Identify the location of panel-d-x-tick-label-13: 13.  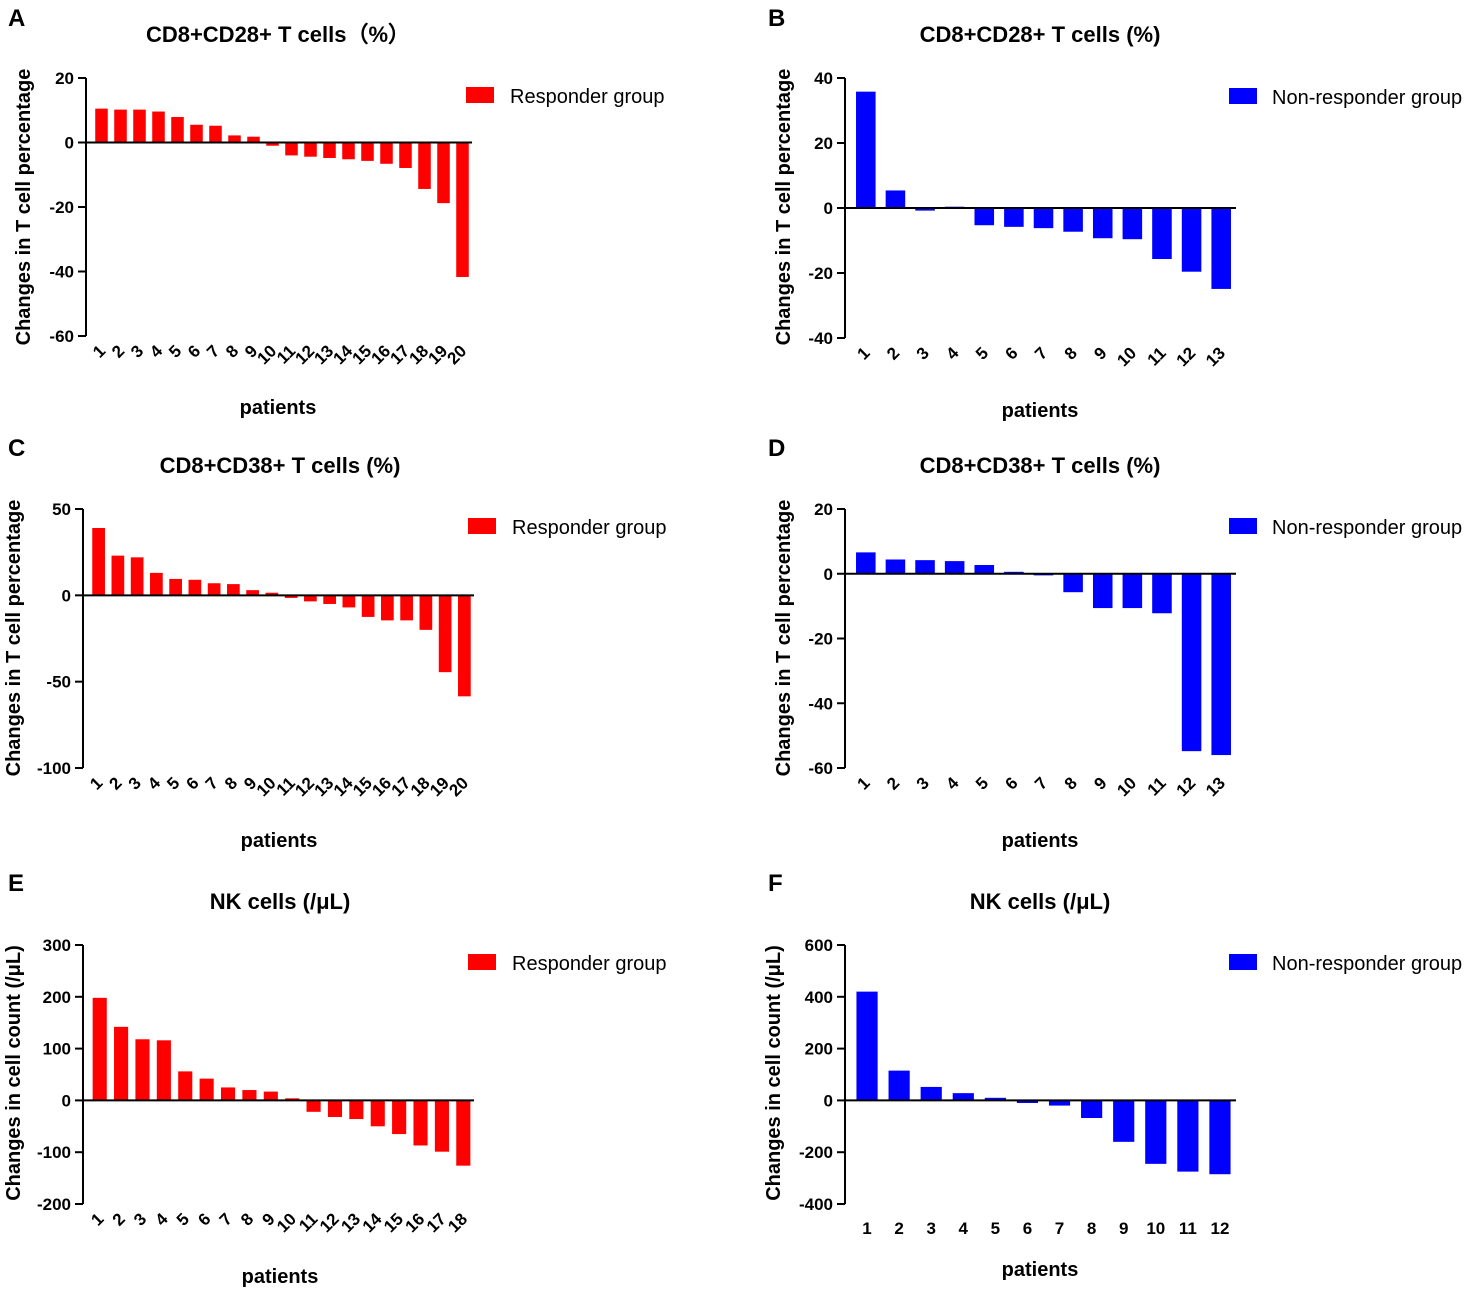
(1215, 786).